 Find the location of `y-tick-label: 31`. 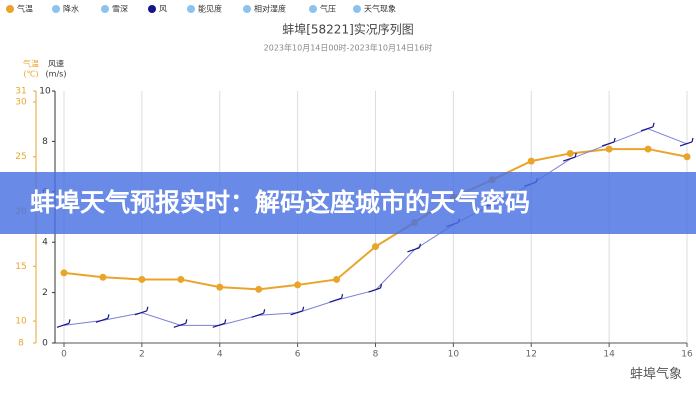

y-tick-label: 31 is located at coordinates (20, 92).